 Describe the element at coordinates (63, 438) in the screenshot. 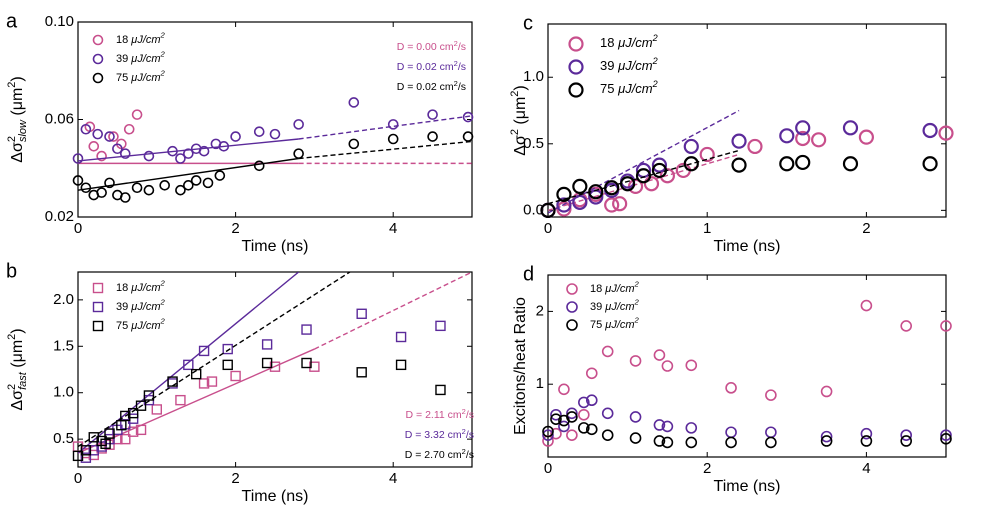

I see `y-tick-label: 0.5` at that location.